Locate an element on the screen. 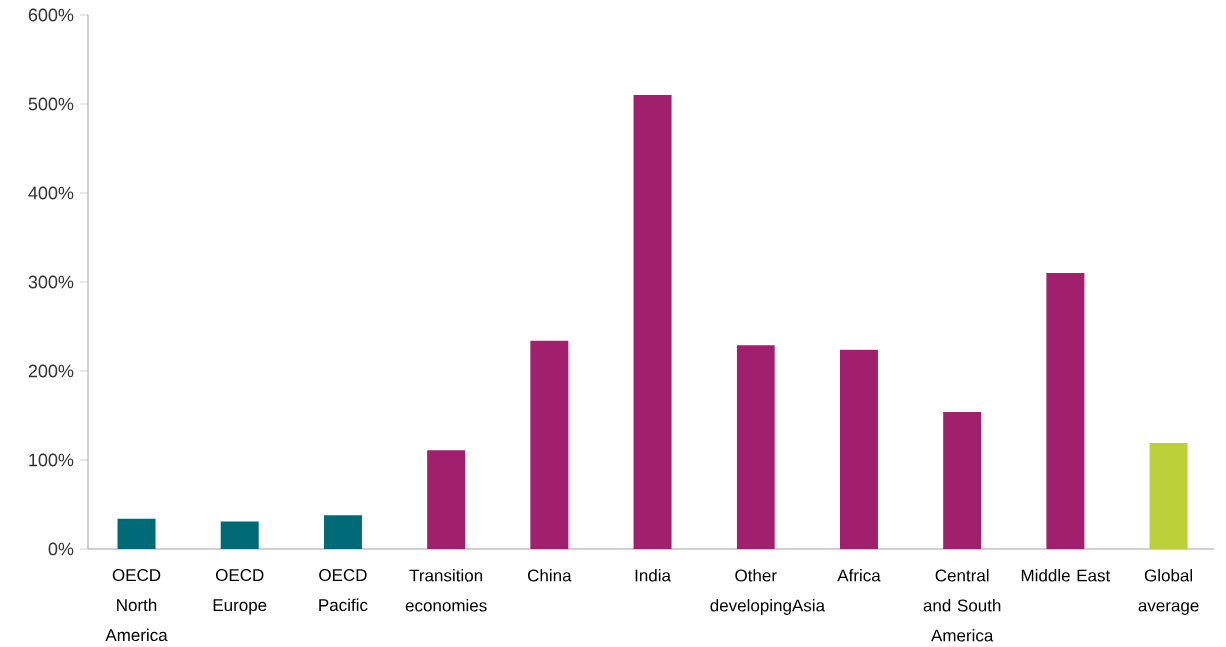 This screenshot has height=647, width=1226. y-tick-label: 500% is located at coordinates (51, 104).